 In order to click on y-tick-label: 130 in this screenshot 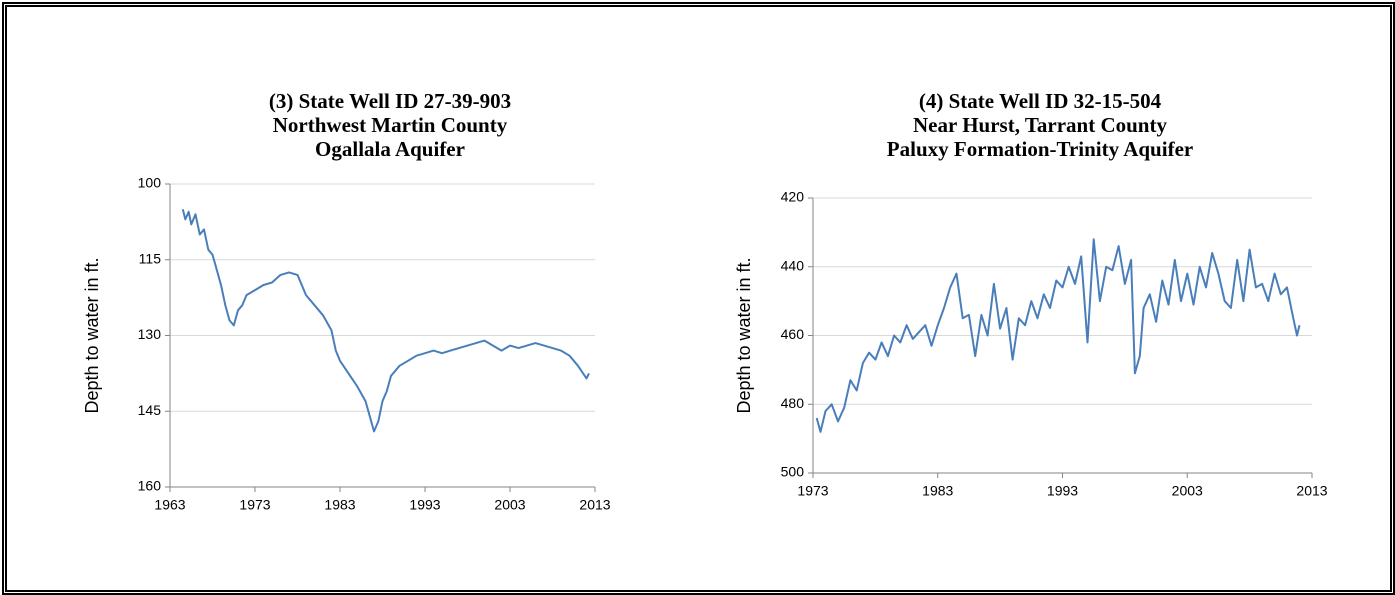, I will do `click(150, 334)`.